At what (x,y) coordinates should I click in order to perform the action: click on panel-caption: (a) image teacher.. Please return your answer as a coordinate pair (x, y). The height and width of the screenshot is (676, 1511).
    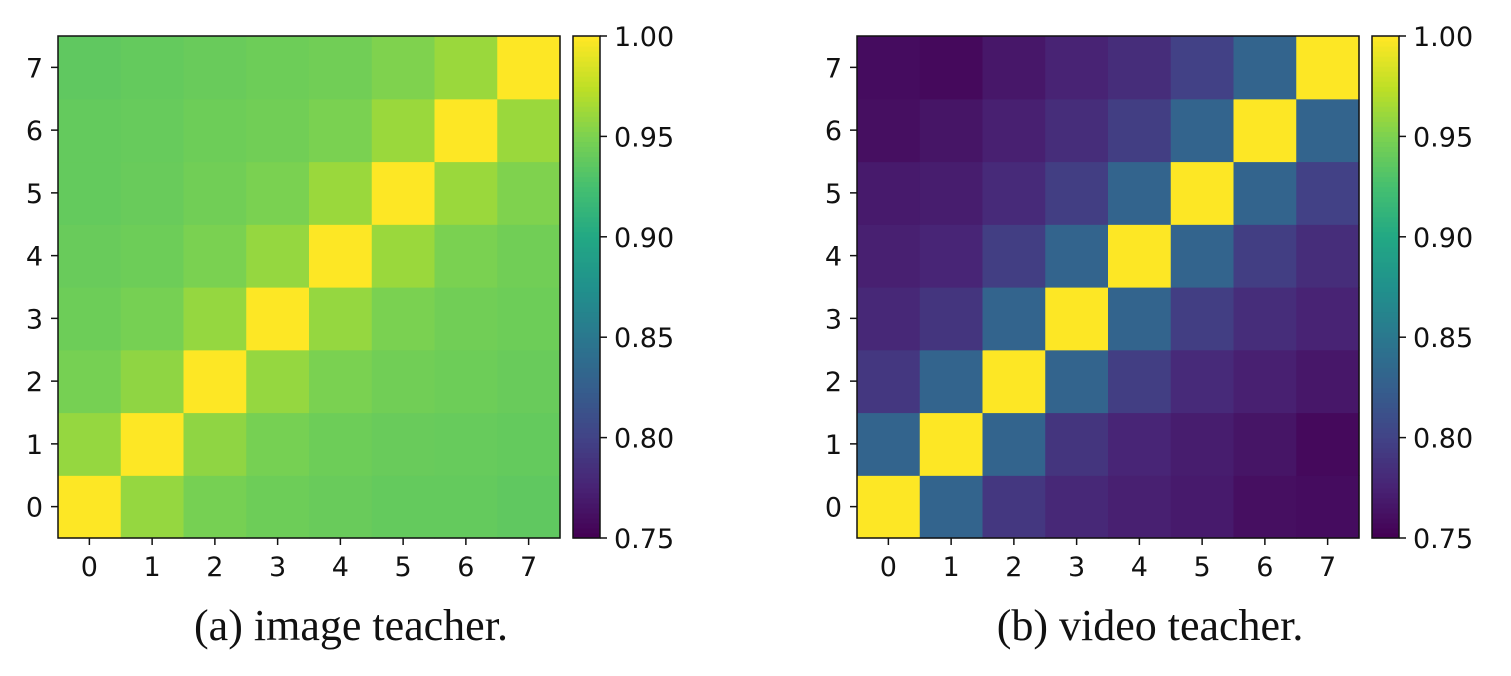
    Looking at the image, I should click on (351, 625).